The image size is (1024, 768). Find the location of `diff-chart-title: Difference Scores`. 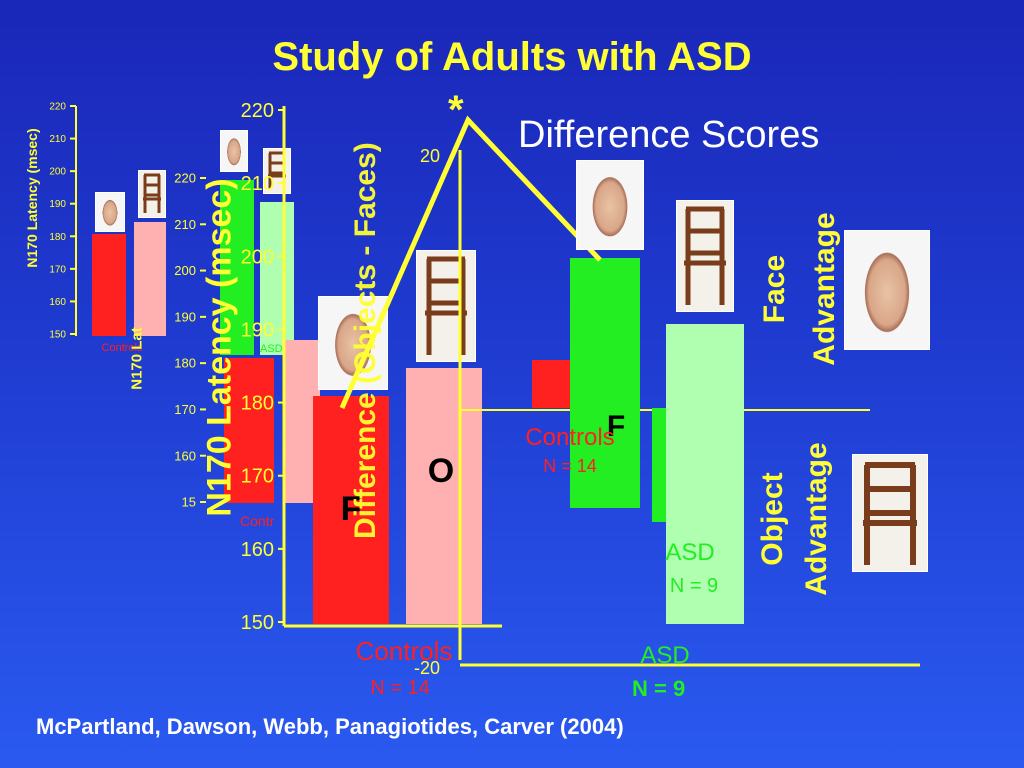

diff-chart-title: Difference Scores is located at coordinates (669, 135).